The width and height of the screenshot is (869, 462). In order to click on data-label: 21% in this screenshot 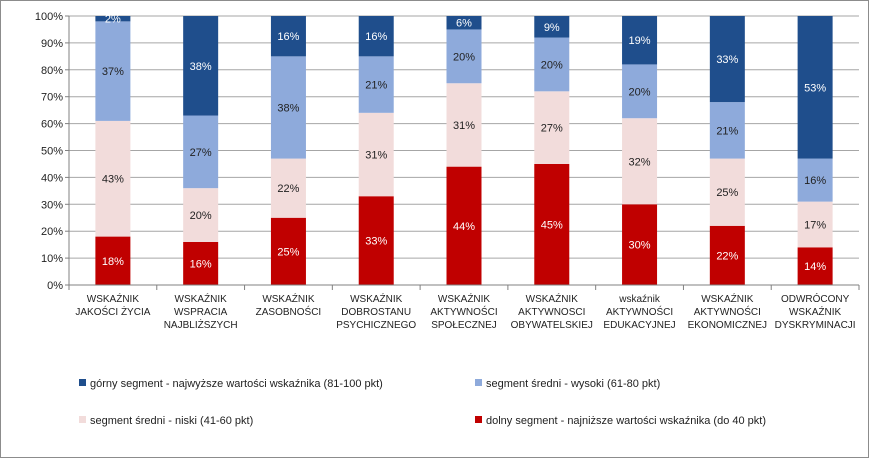, I will do `click(727, 131)`.